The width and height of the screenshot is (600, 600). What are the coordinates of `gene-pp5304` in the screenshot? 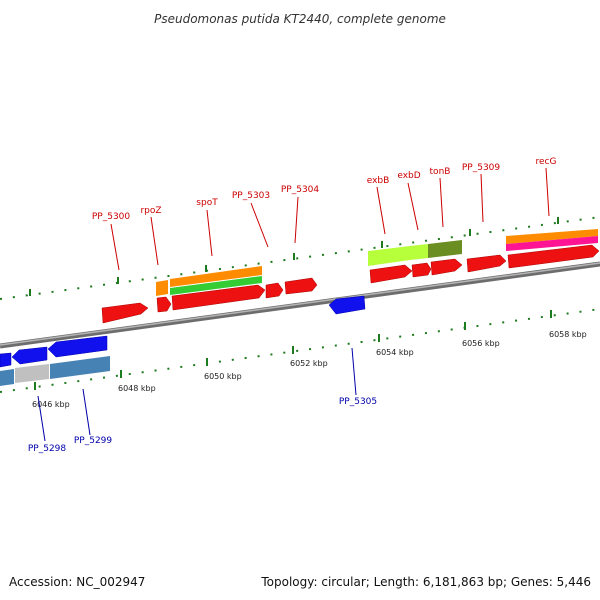 It's located at (301, 286).